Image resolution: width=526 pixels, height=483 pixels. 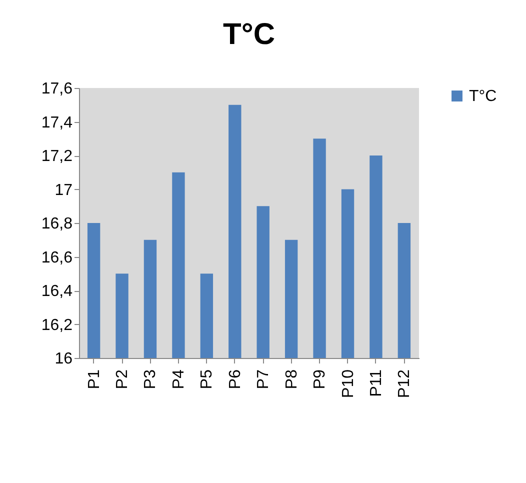 I want to click on y-tick-label: 17,2, so click(x=57, y=156).